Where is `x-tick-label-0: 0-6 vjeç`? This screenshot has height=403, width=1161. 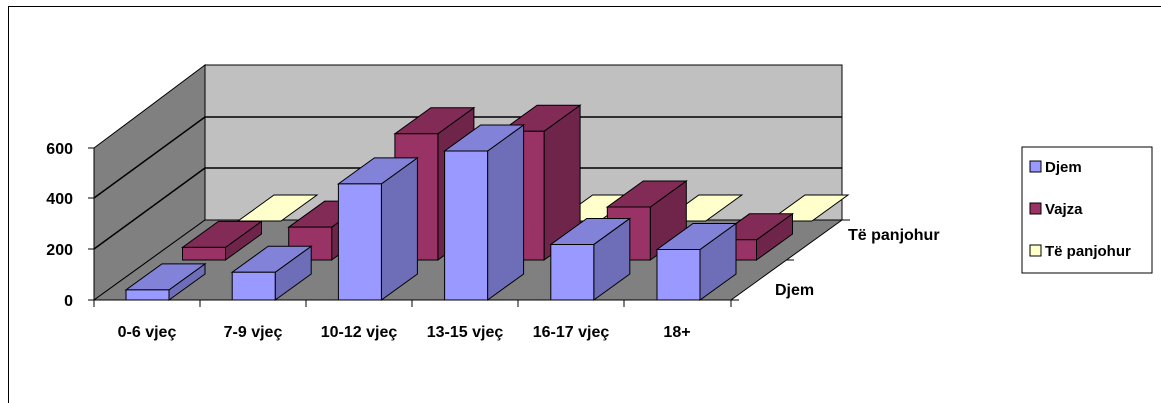 x-tick-label-0: 0-6 vjeç is located at coordinates (147, 332).